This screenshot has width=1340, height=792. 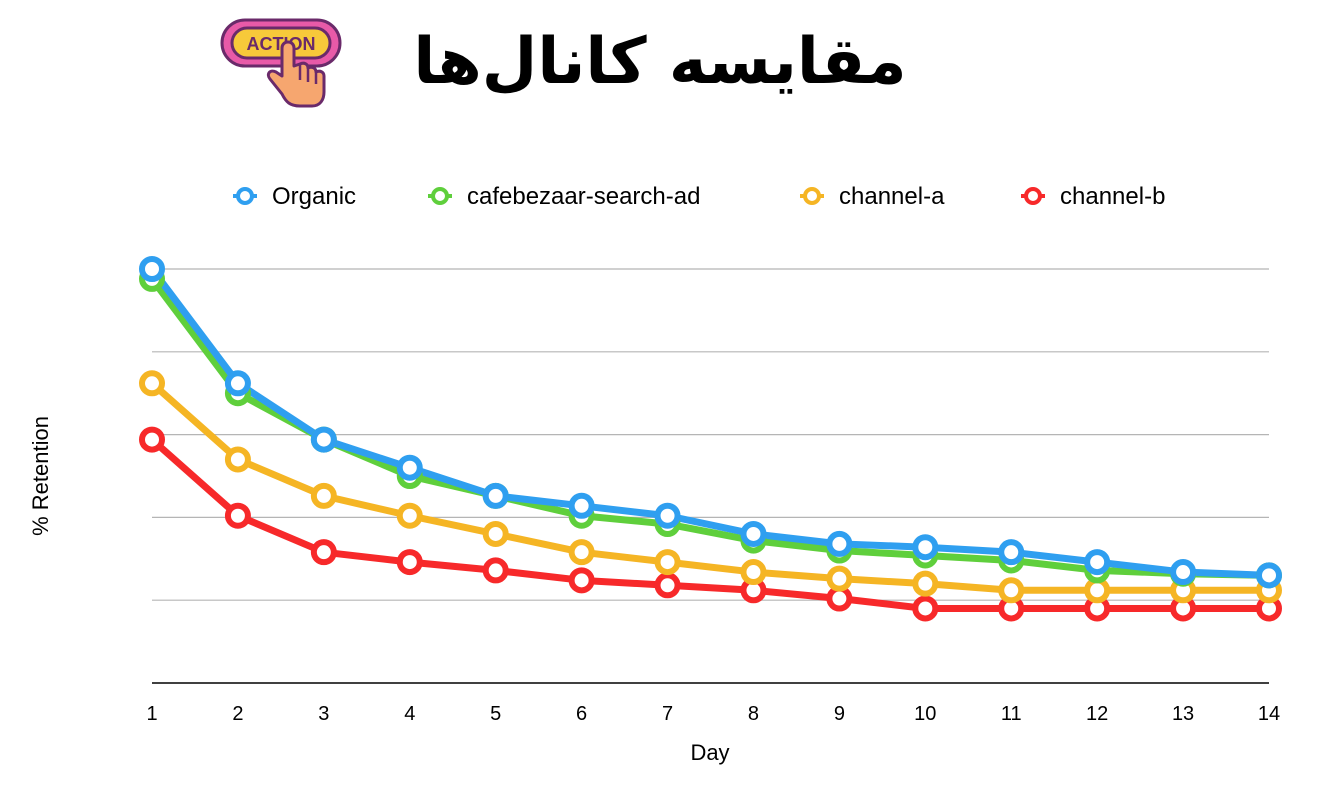 I want to click on x-tick-label: 4, so click(x=409, y=714).